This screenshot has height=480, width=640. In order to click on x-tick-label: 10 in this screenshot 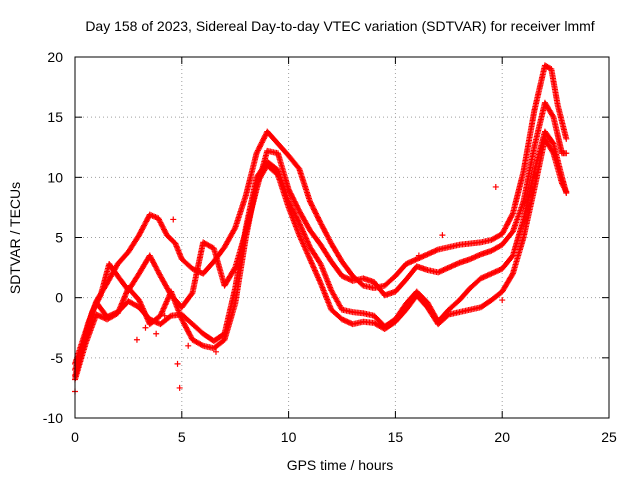, I will do `click(289, 437)`.